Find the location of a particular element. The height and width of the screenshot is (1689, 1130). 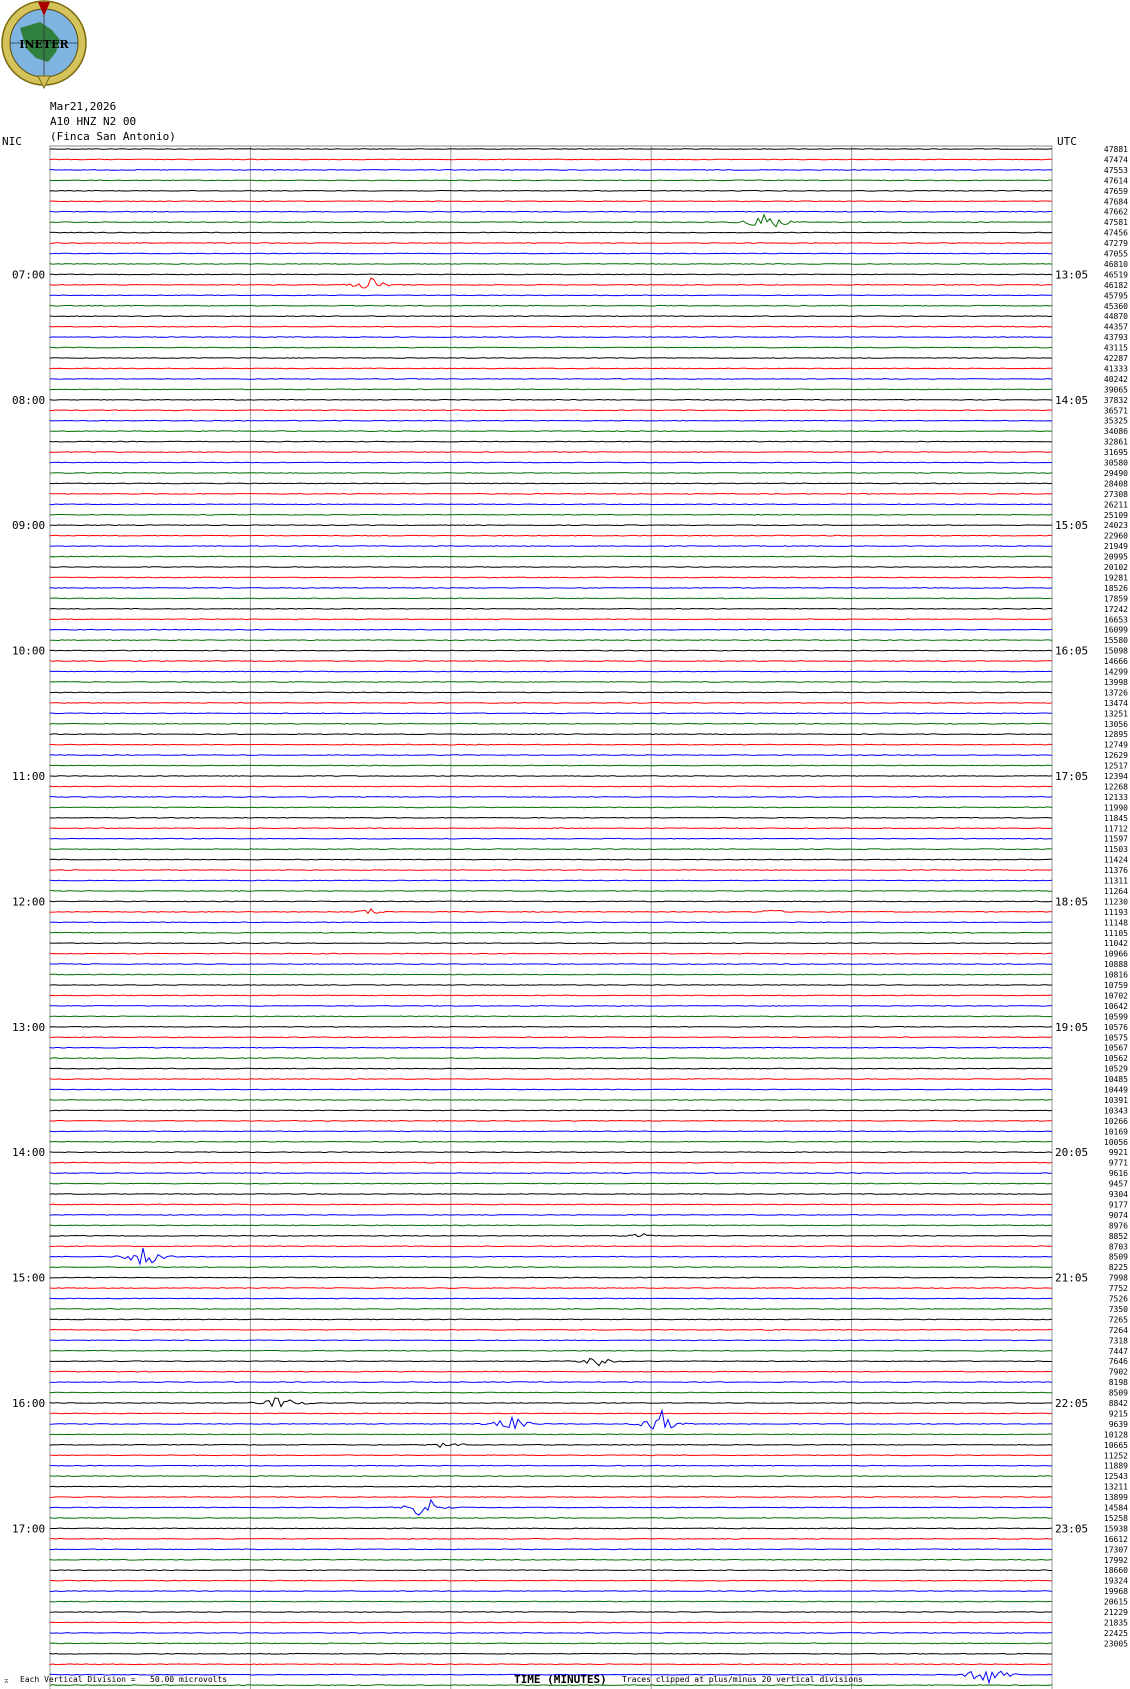

right-hour-label: 15:05 is located at coordinates (1071, 525).